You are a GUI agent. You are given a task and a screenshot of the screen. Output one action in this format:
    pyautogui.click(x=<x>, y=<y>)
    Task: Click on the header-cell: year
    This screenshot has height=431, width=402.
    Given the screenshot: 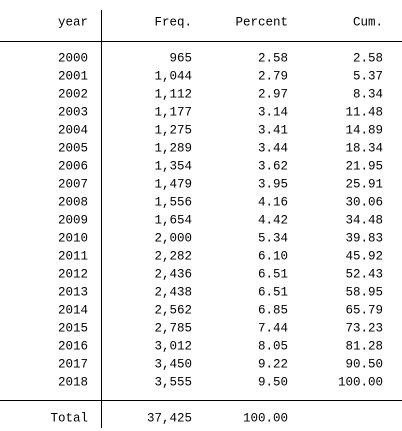 What is the action you would take?
    pyautogui.click(x=73, y=22)
    